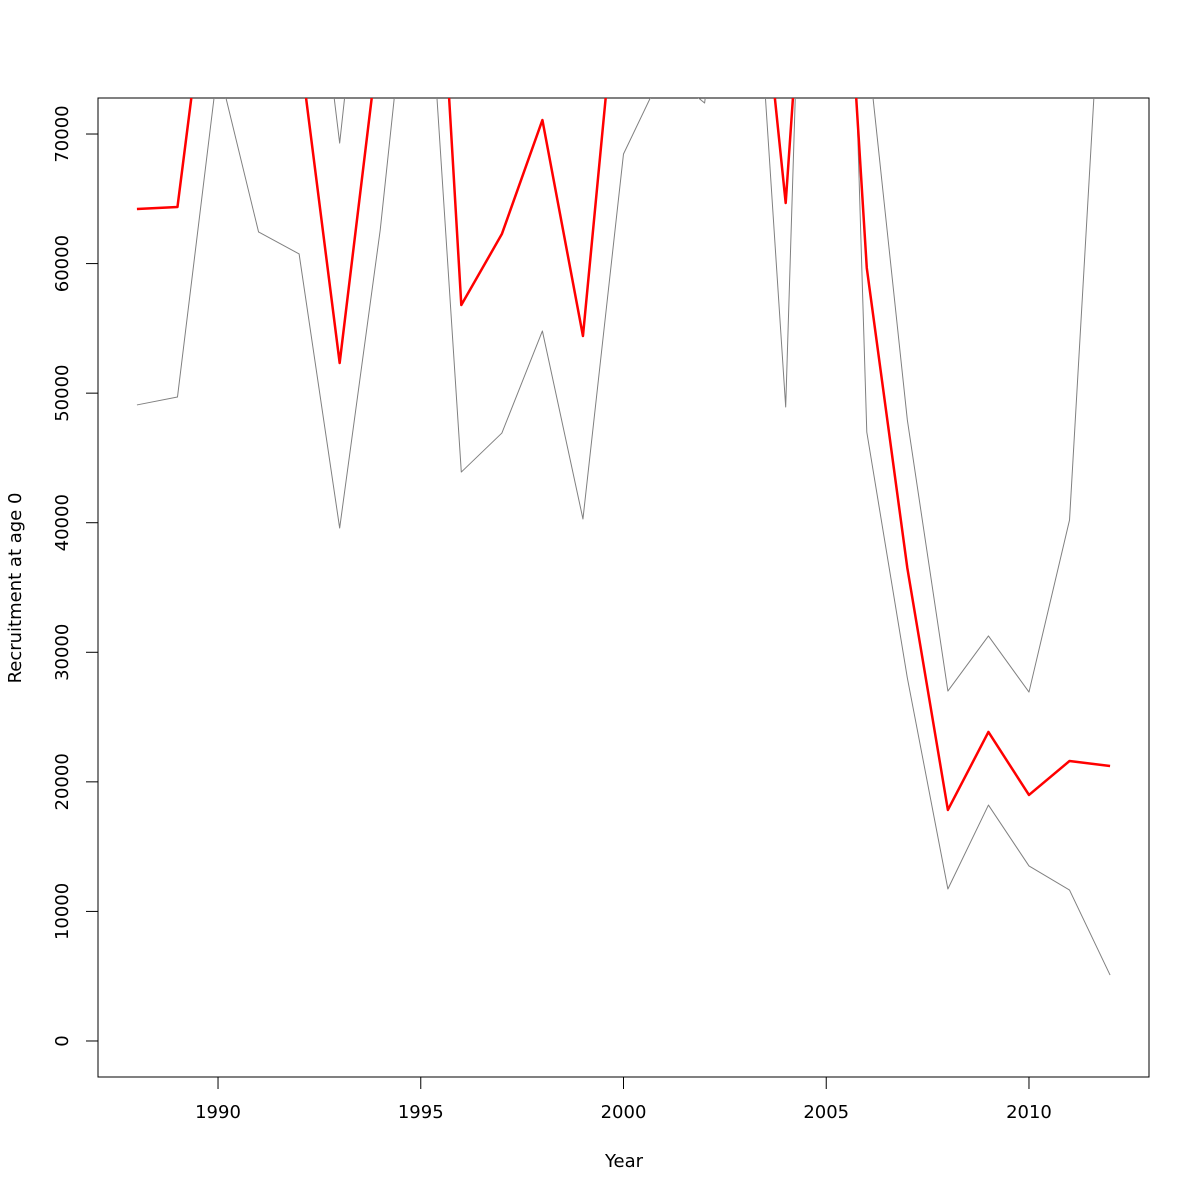 Image resolution: width=1200 pixels, height=1200 pixels. What do you see at coordinates (62, 1040) in the screenshot?
I see `y-tick-label: 0` at bounding box center [62, 1040].